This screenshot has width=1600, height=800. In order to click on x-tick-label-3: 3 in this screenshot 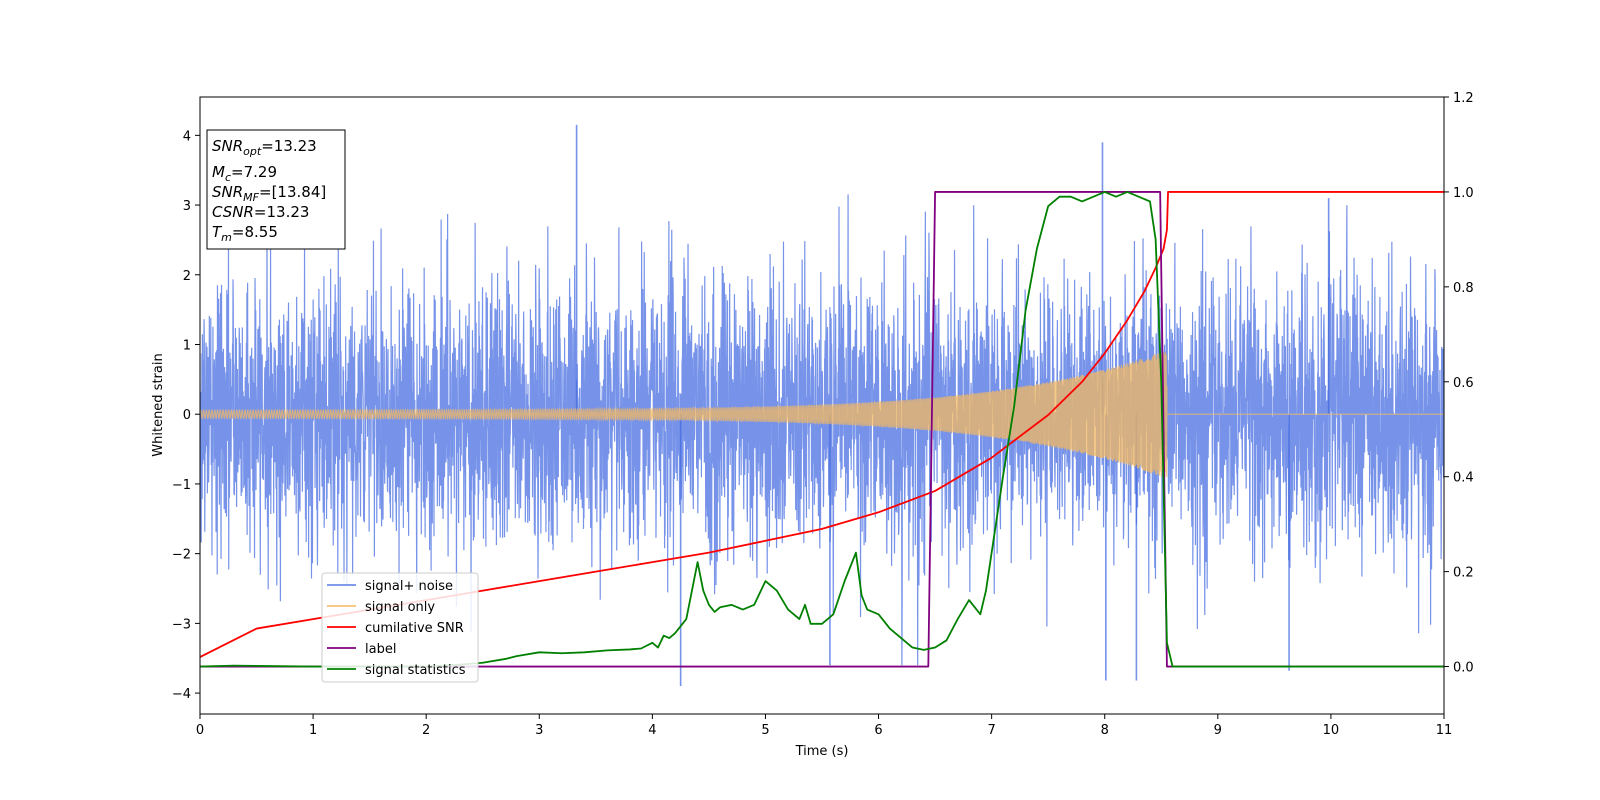, I will do `click(539, 730)`.